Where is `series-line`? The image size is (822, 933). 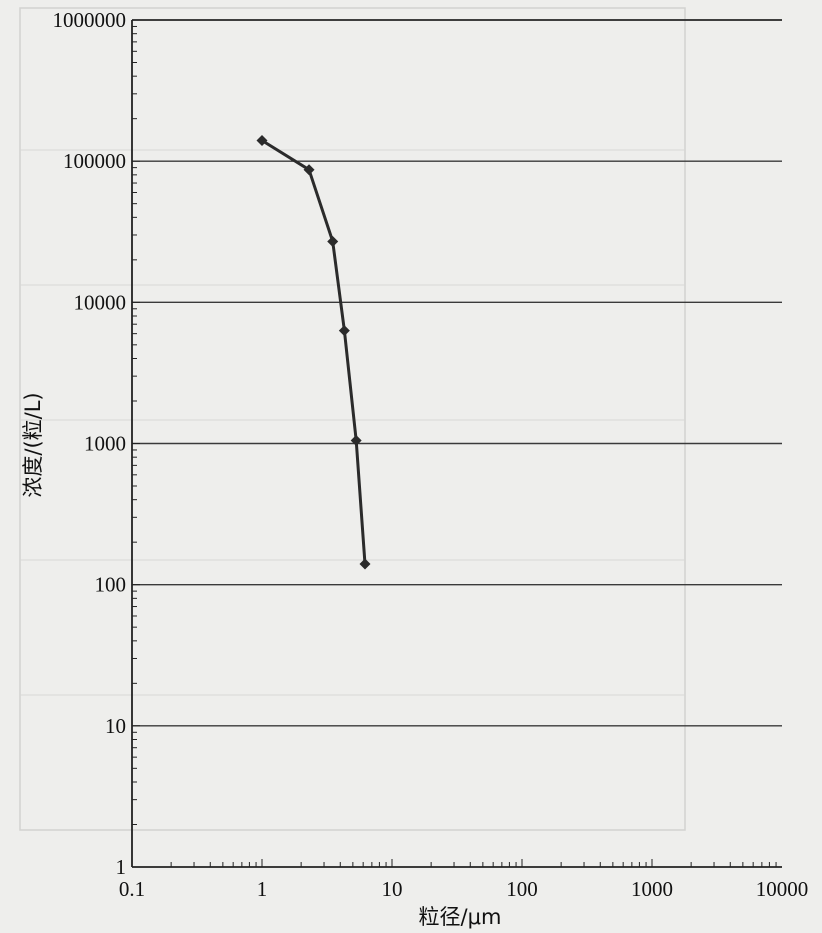 series-line is located at coordinates (314, 352).